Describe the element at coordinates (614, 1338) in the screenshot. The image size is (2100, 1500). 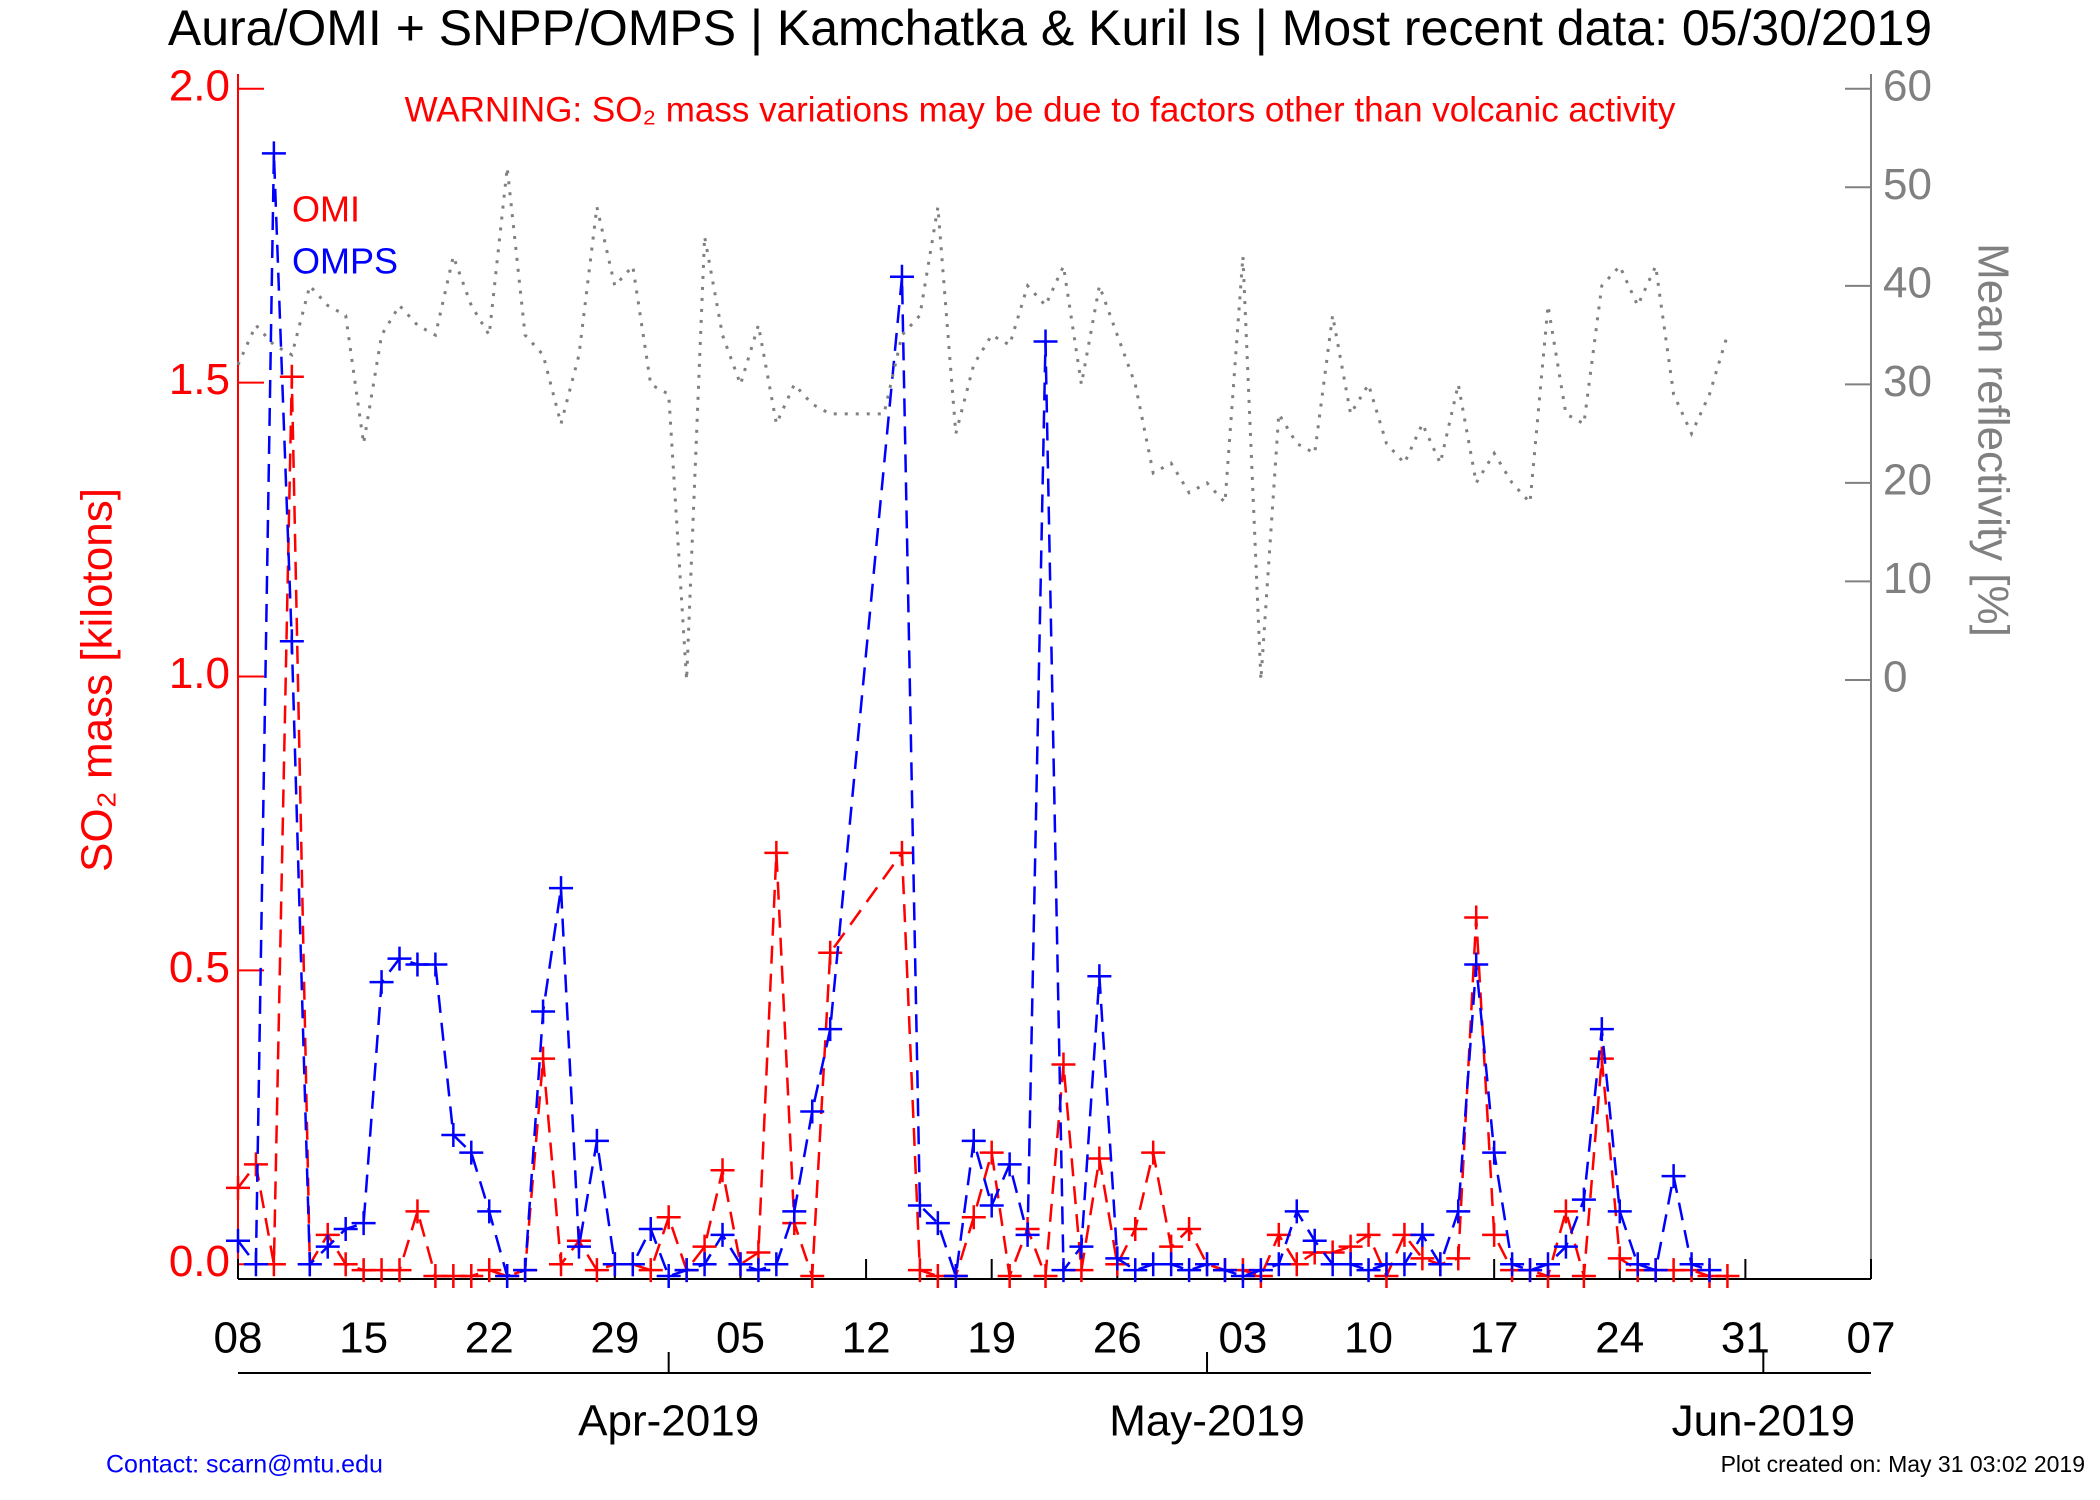
I see `x-tick-label: 29` at that location.